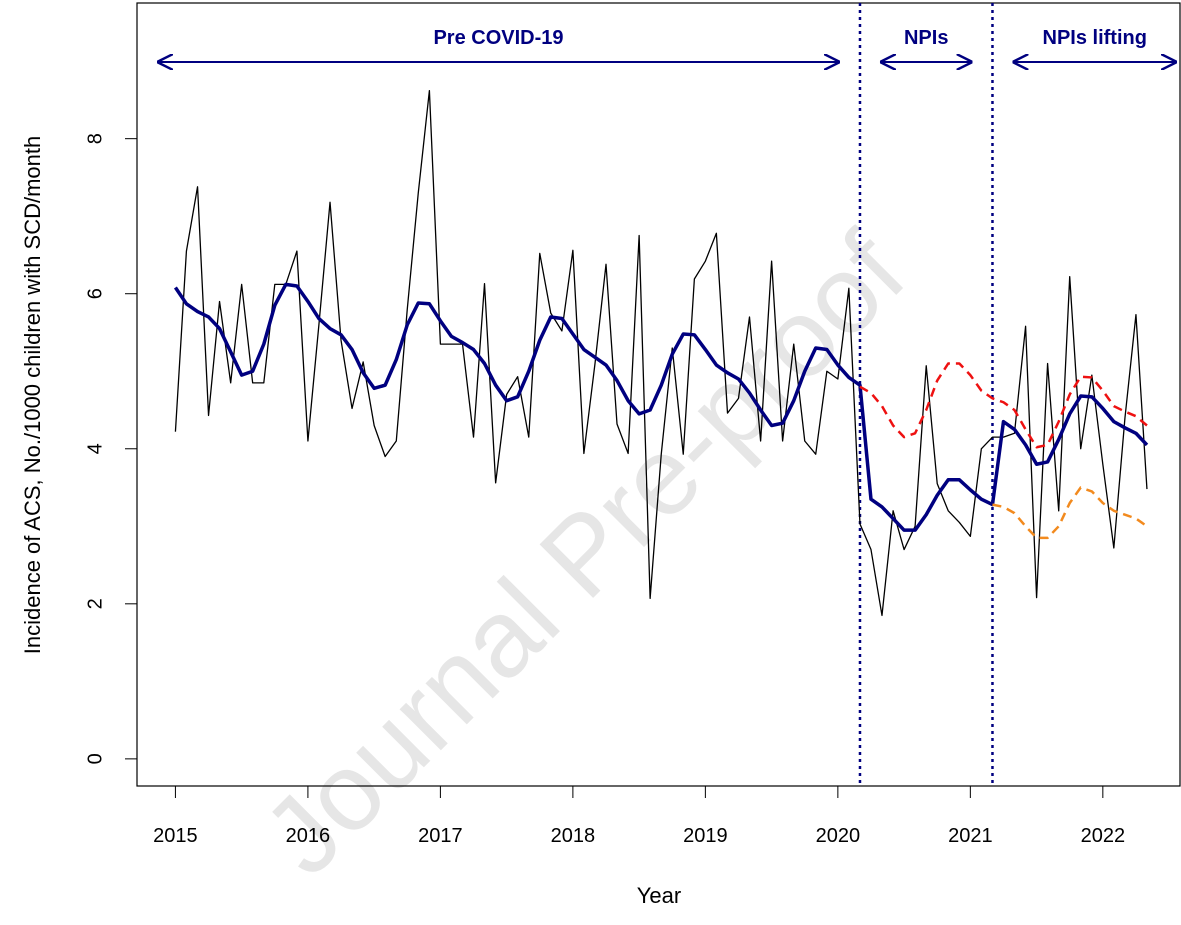 This screenshot has width=1181, height=925. Describe the element at coordinates (1095, 38) in the screenshot. I see `period-label: NPIs lifting` at that location.